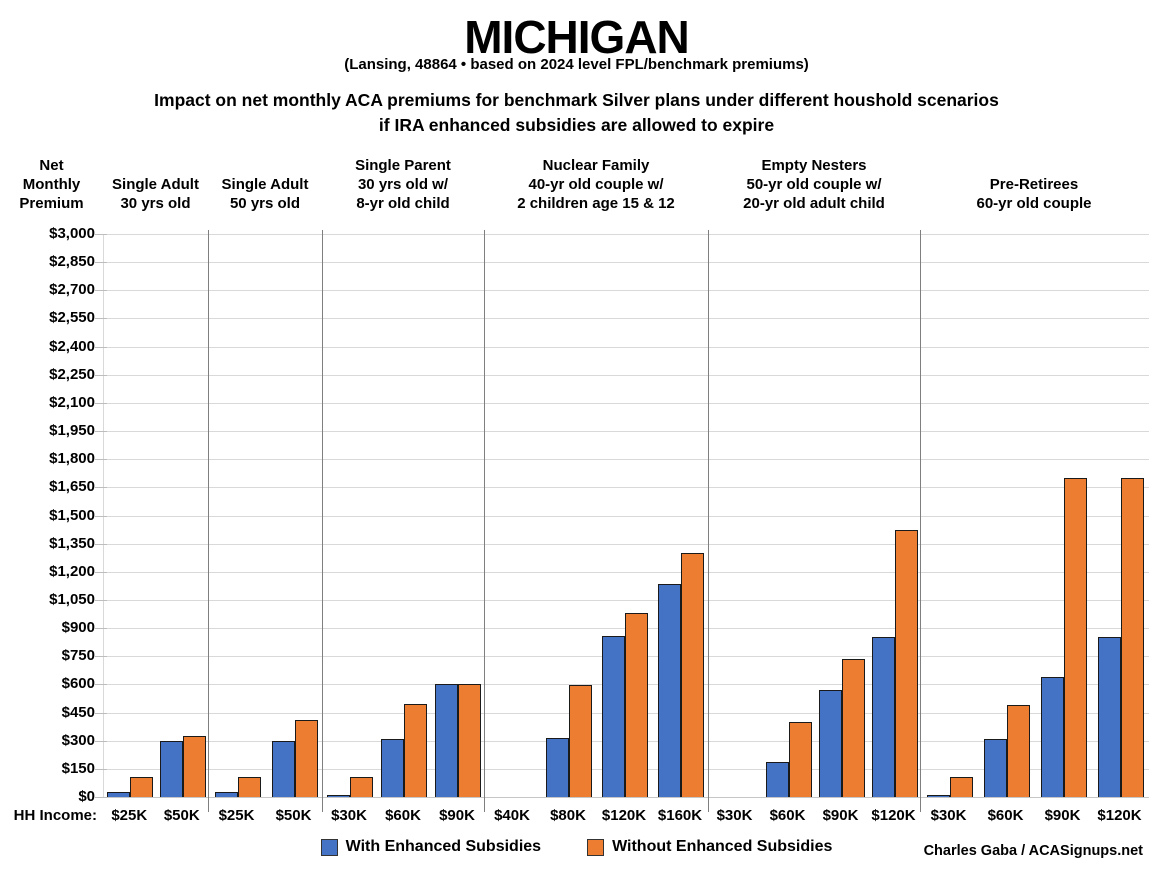 The image size is (1153, 870). Describe the element at coordinates (72, 346) in the screenshot. I see `y-axis-label: $2,400` at that location.